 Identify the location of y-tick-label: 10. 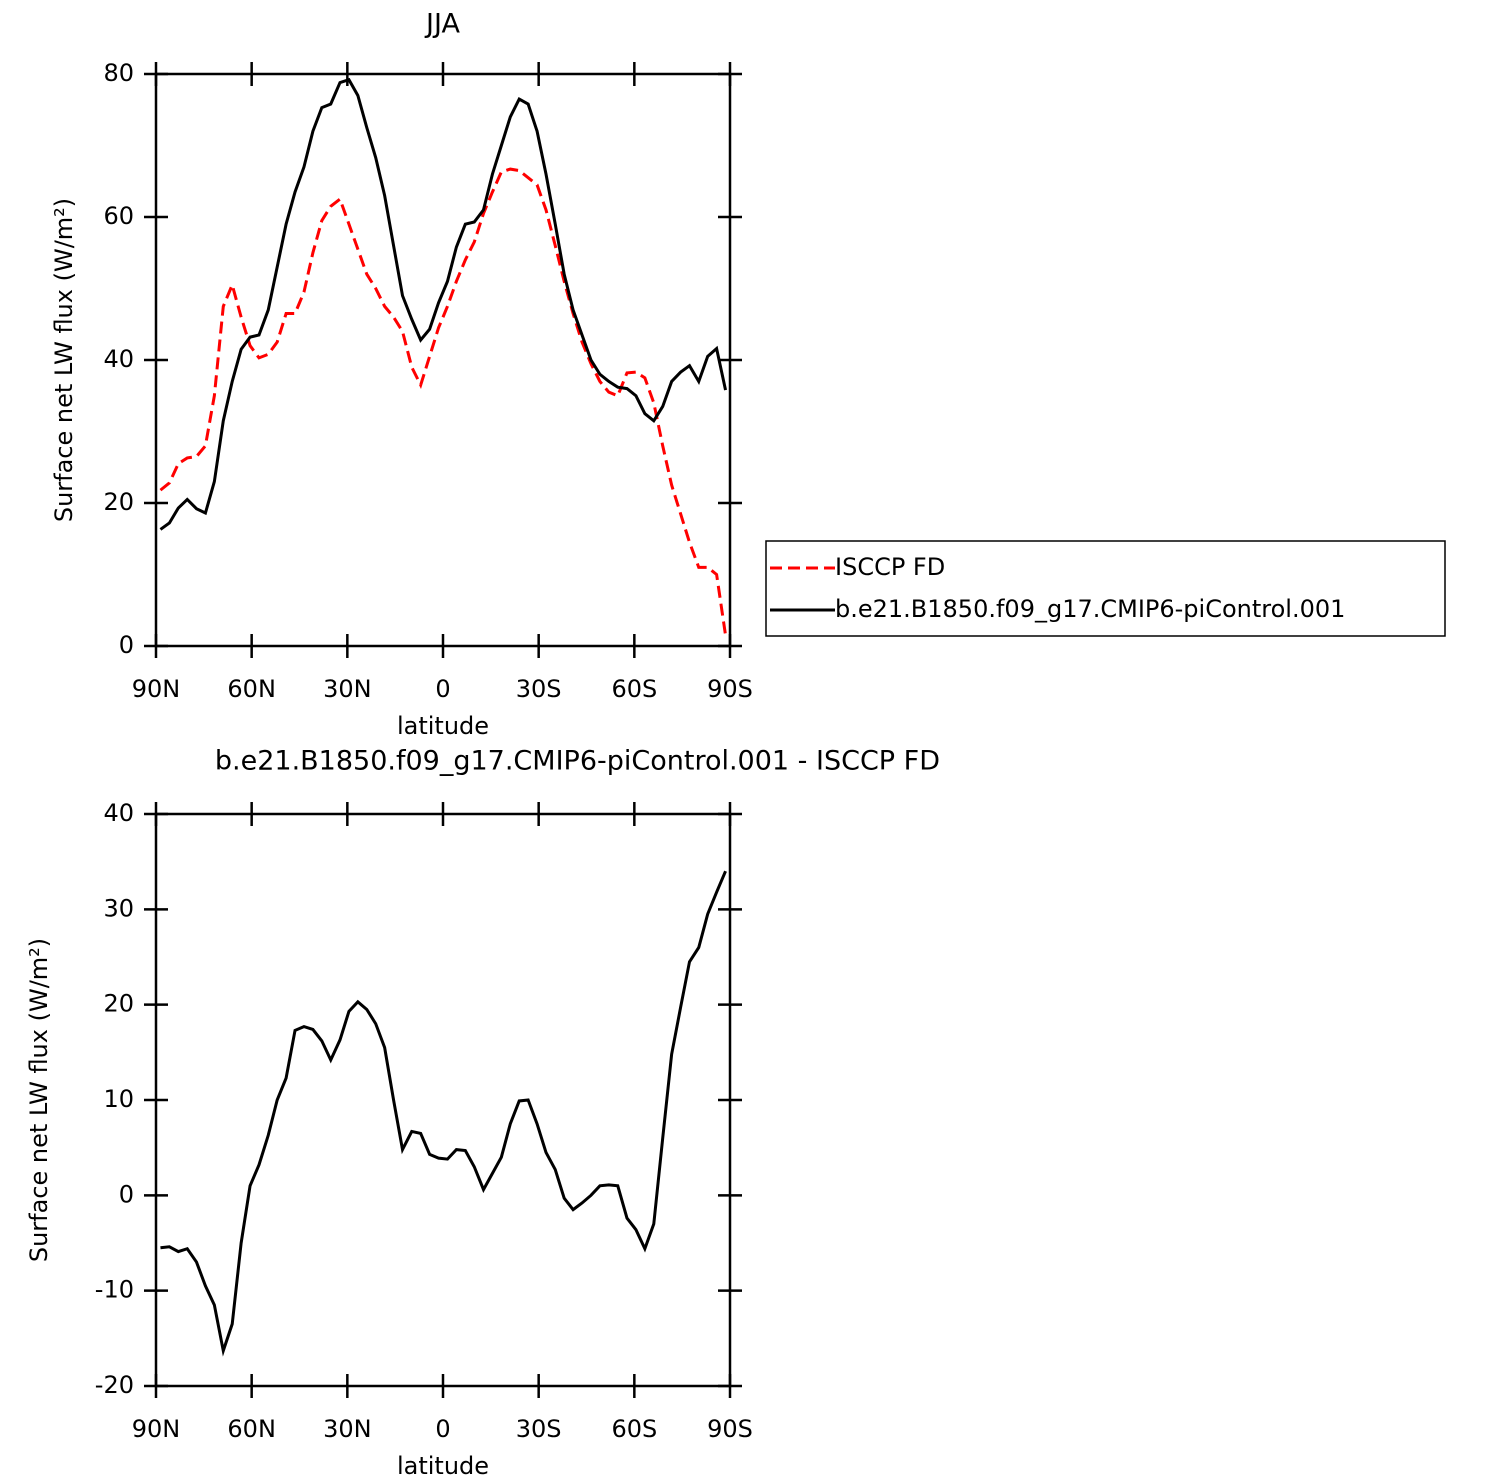
(118, 1099).